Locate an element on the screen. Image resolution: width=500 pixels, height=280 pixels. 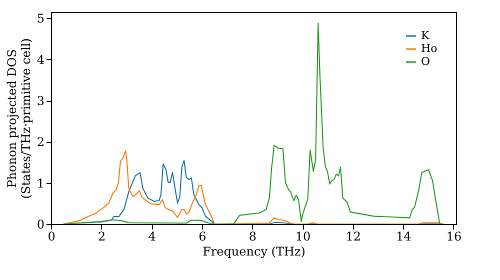
y-tick-label: 3 is located at coordinates (40, 101).